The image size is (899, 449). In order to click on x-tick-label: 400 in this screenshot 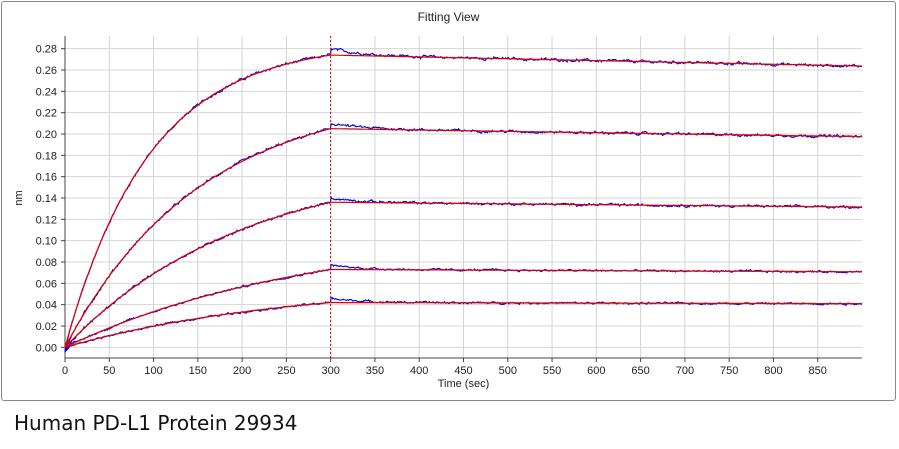, I will do `click(419, 371)`.